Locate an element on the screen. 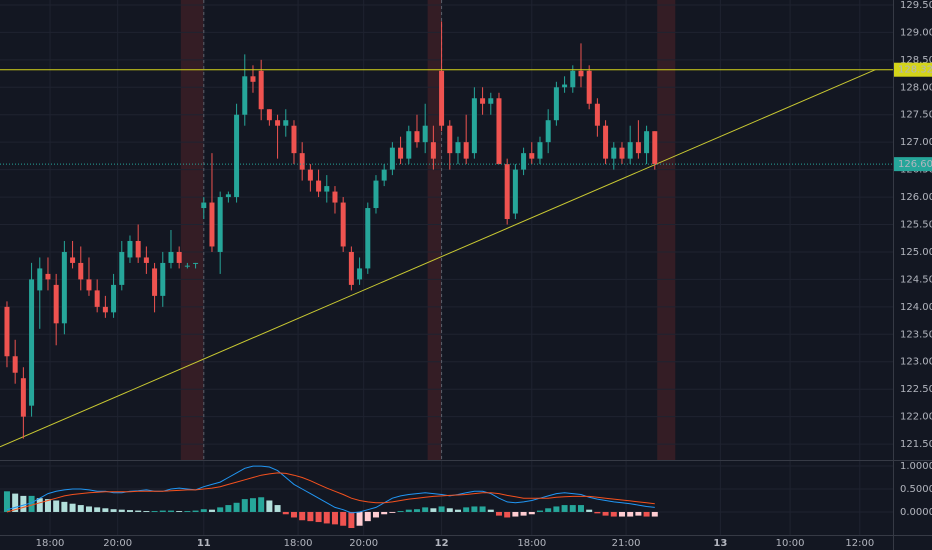  y-tick-label: 127.50 is located at coordinates (916, 115).